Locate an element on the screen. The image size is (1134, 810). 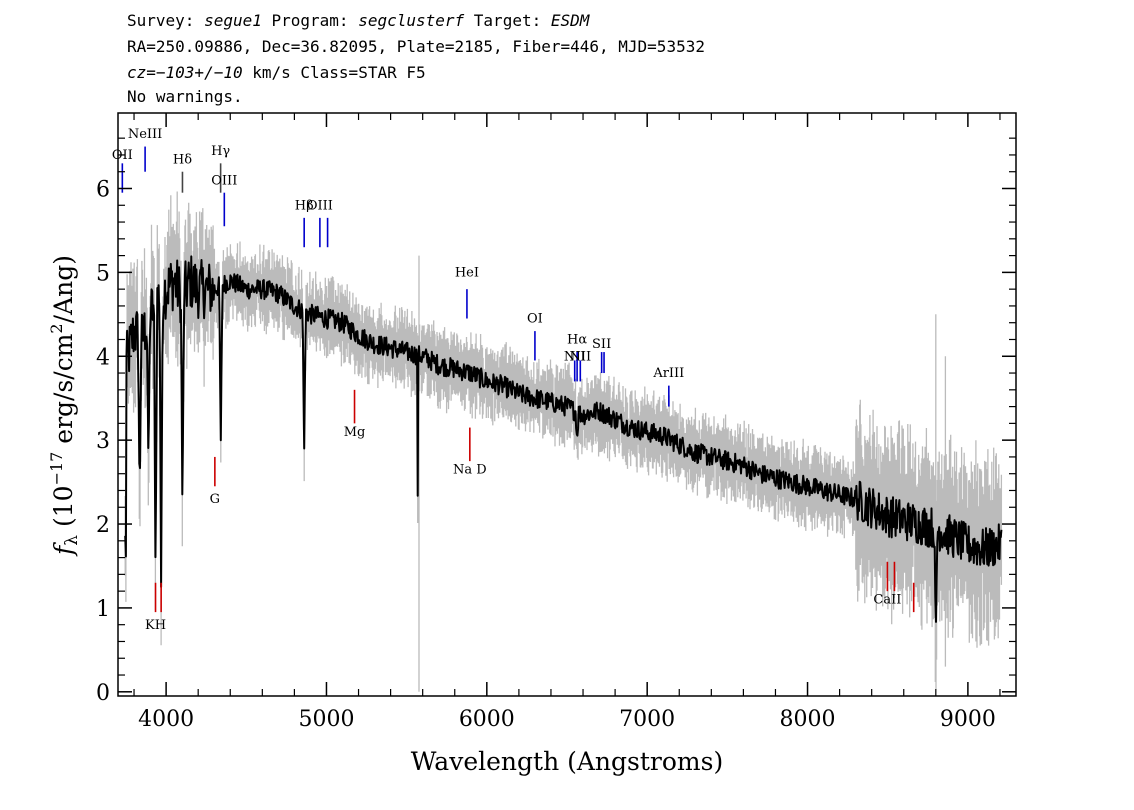
emission-line-label: OII is located at coordinates (122, 155).